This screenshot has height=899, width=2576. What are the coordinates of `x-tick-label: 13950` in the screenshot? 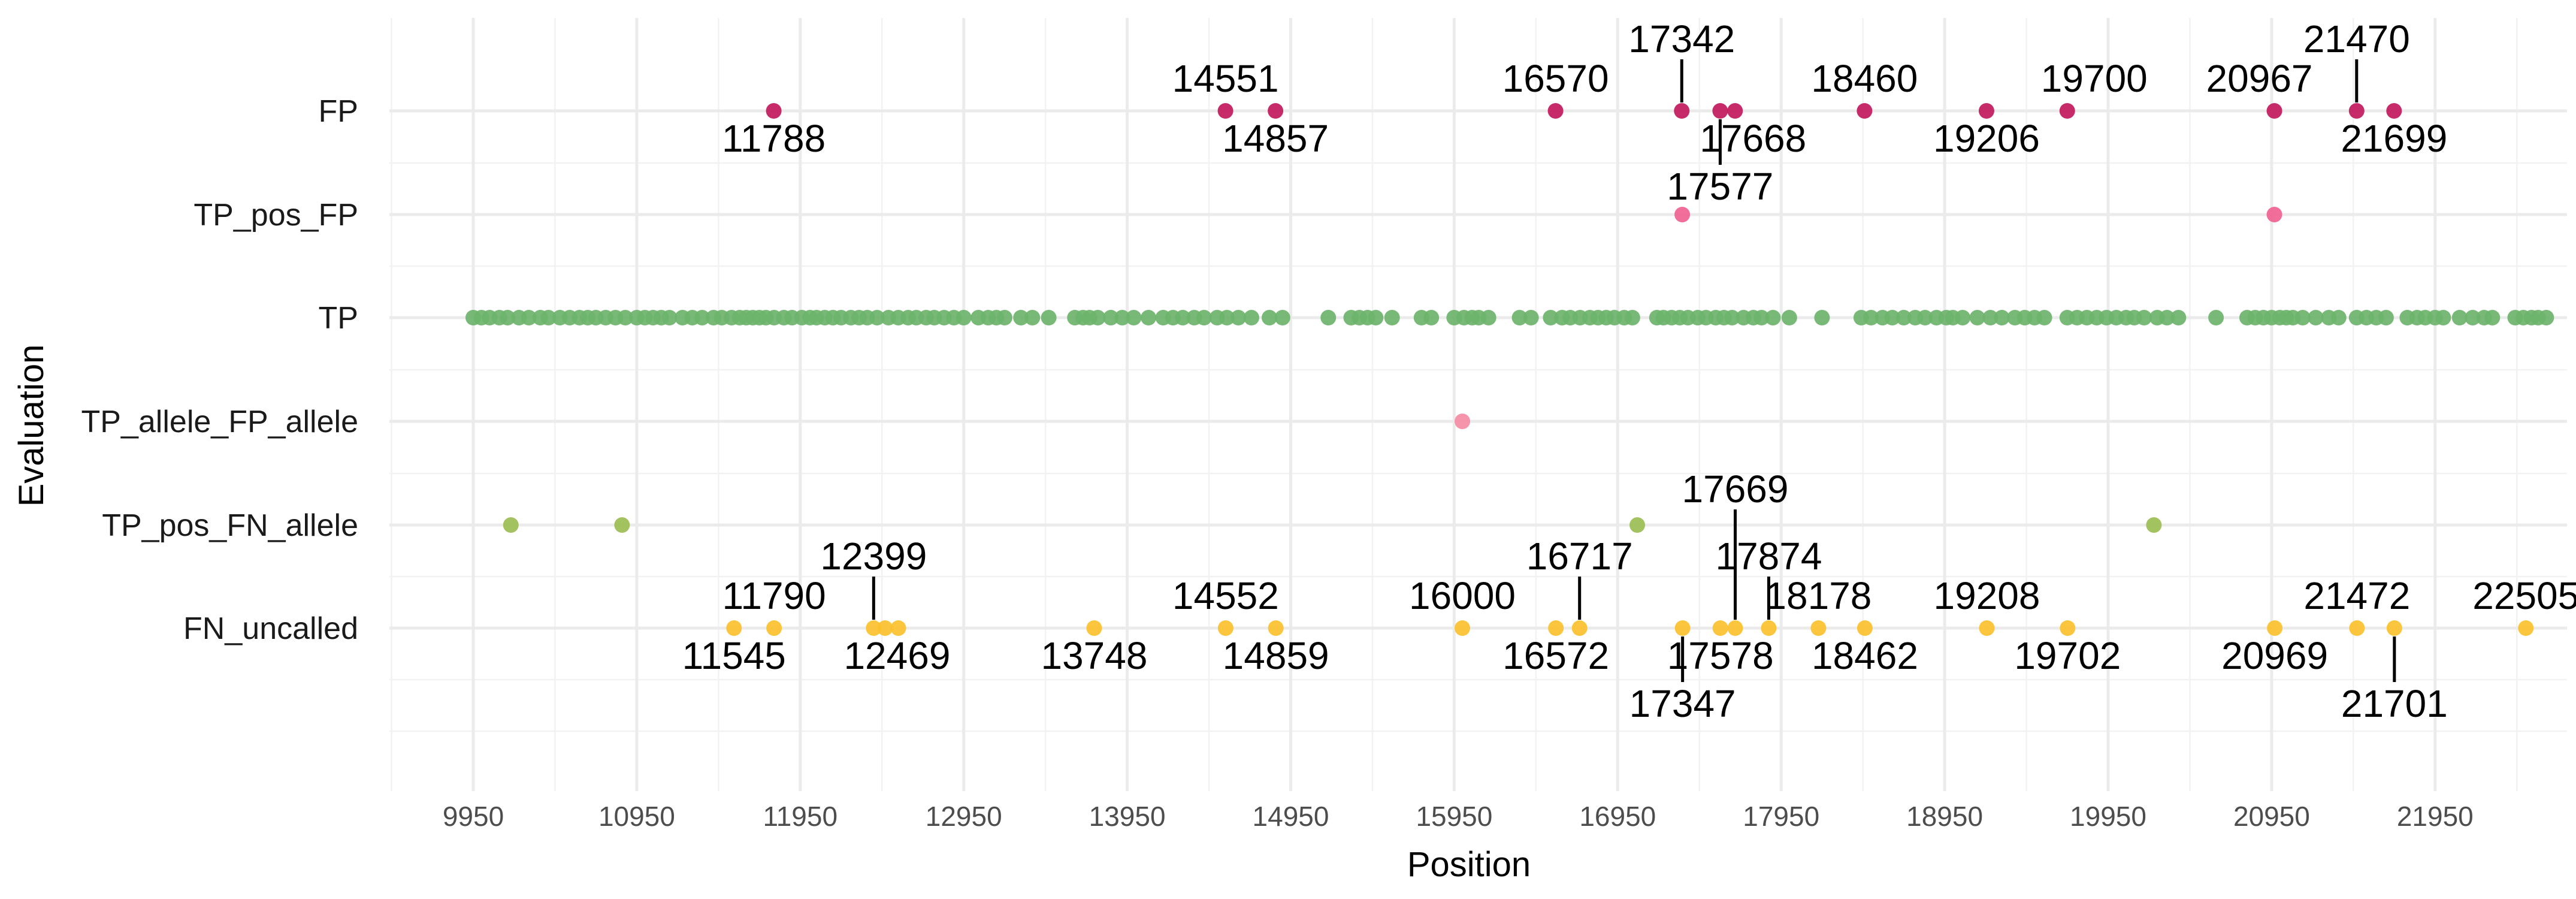 It's located at (1127, 816).